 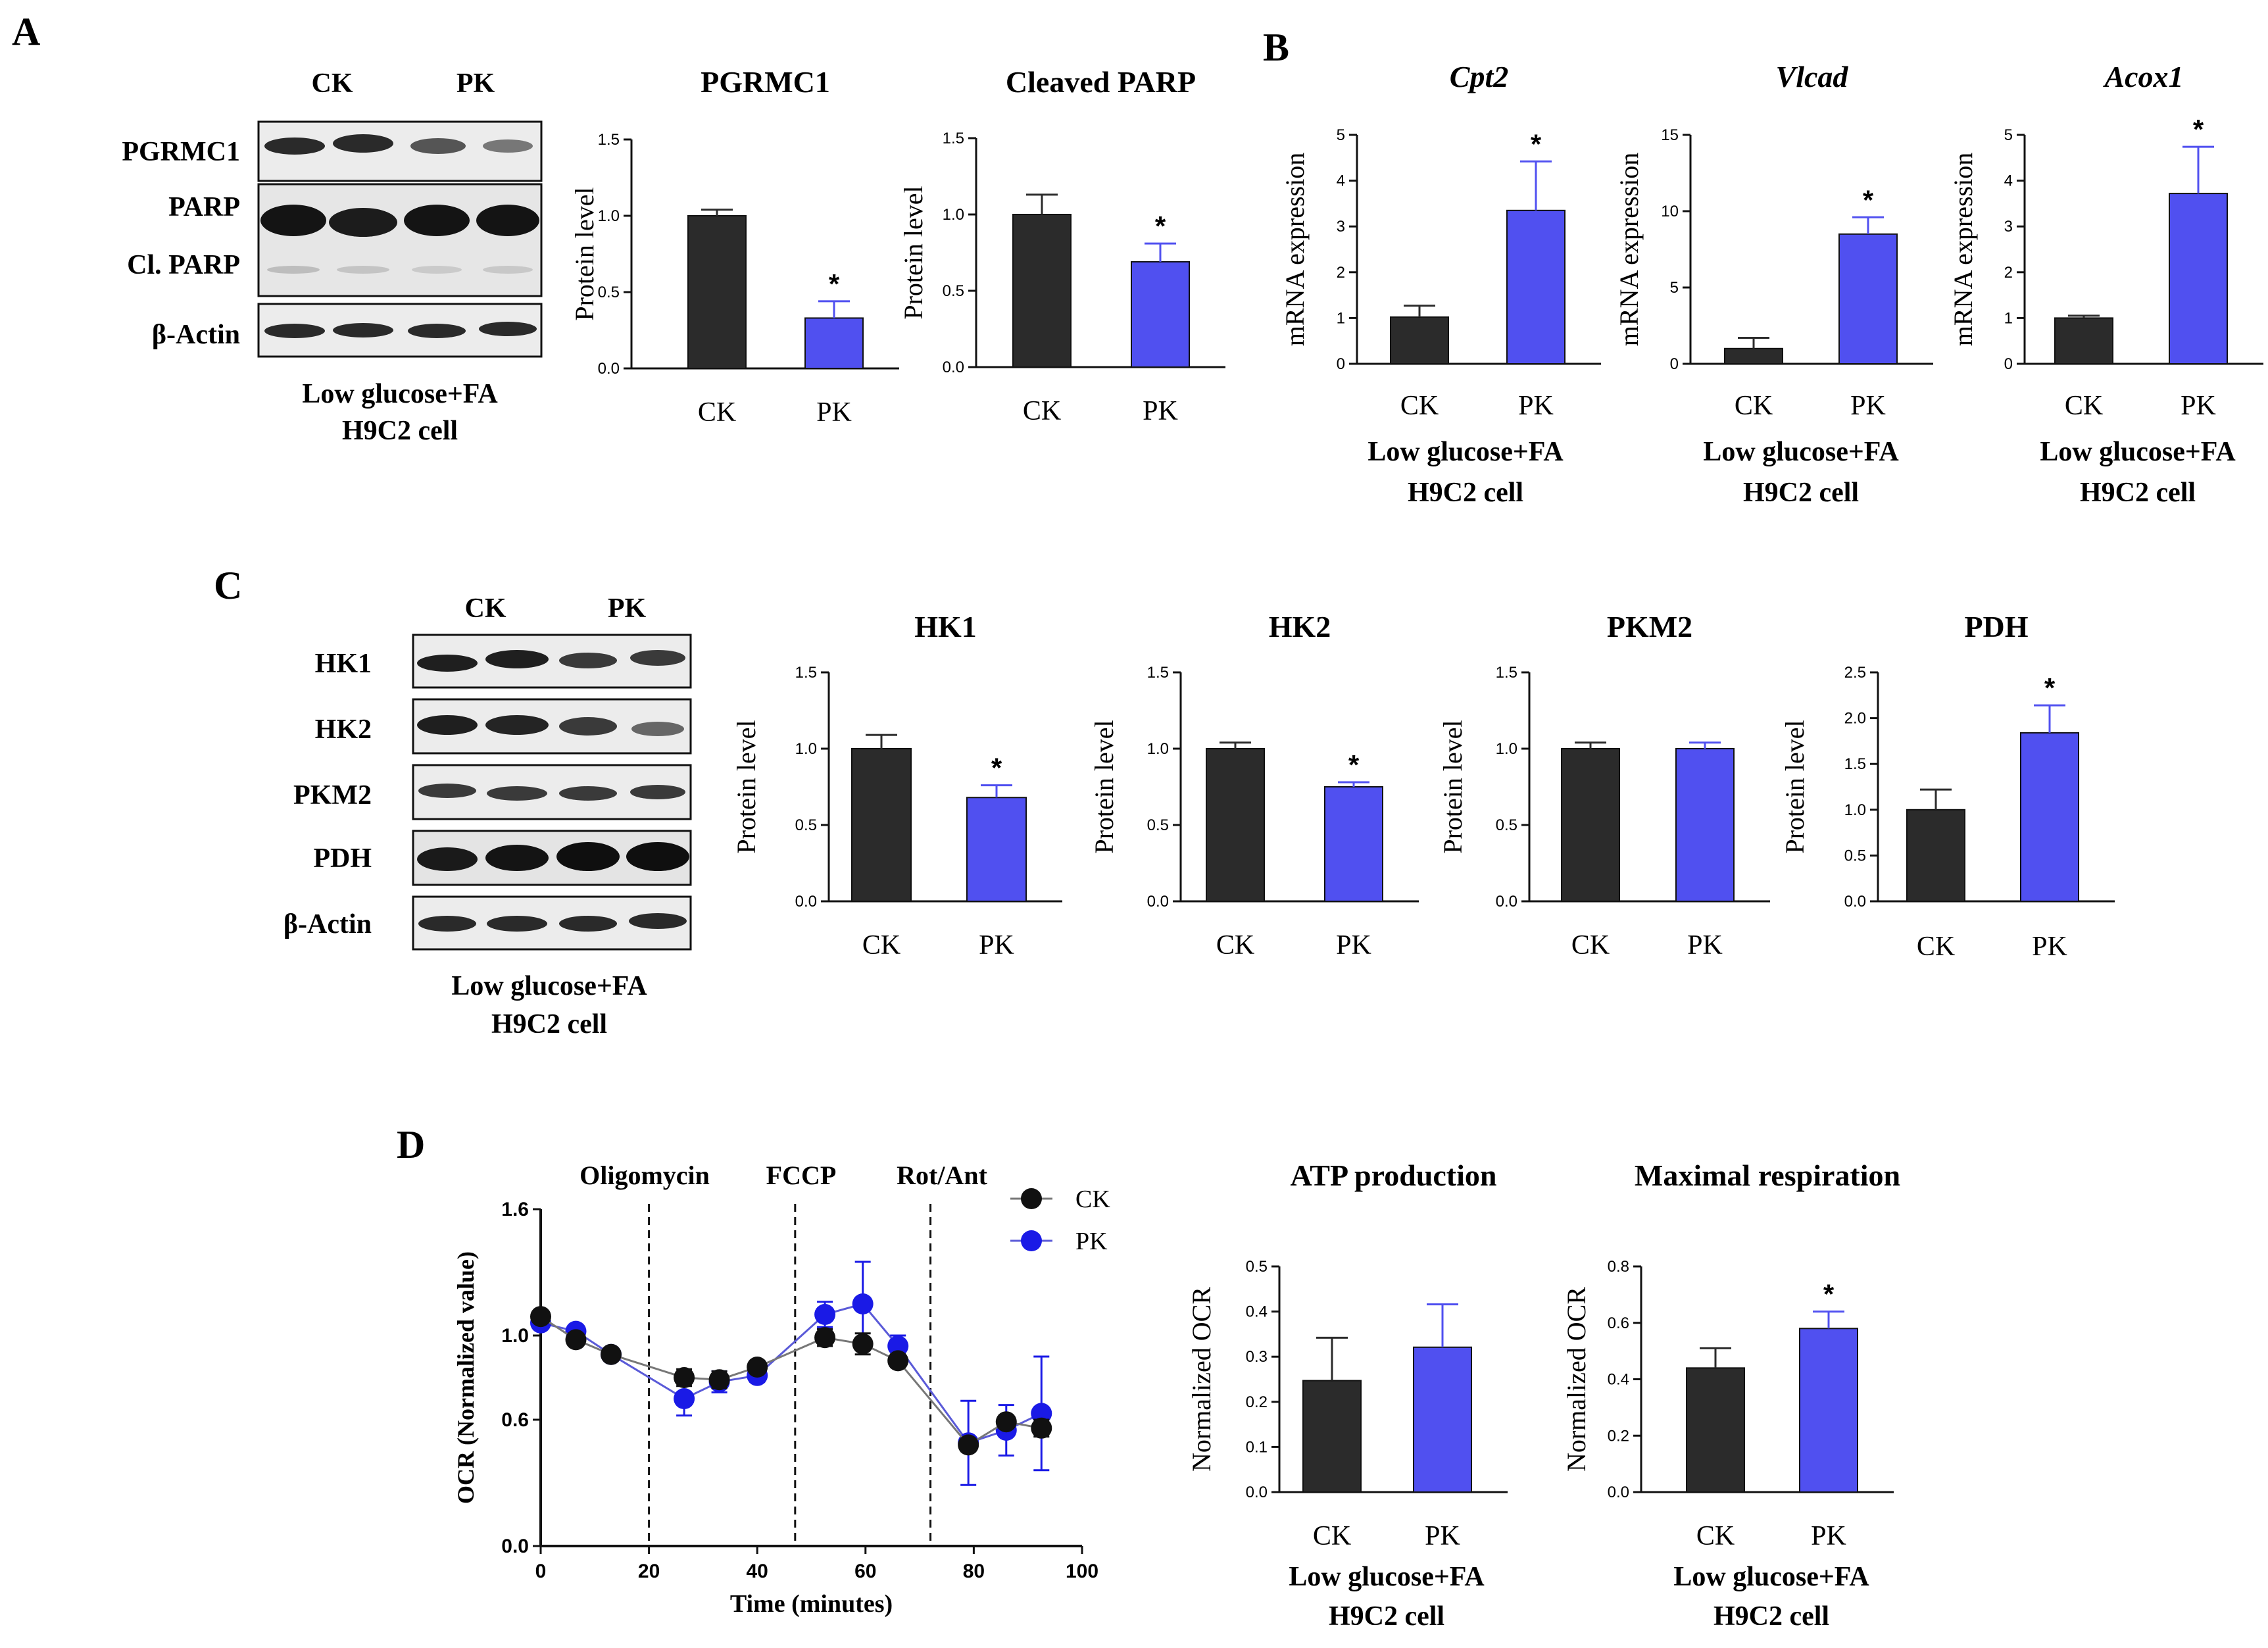 What do you see at coordinates (1092, 1241) in the screenshot?
I see `ocr-legend-label-pk: PK` at bounding box center [1092, 1241].